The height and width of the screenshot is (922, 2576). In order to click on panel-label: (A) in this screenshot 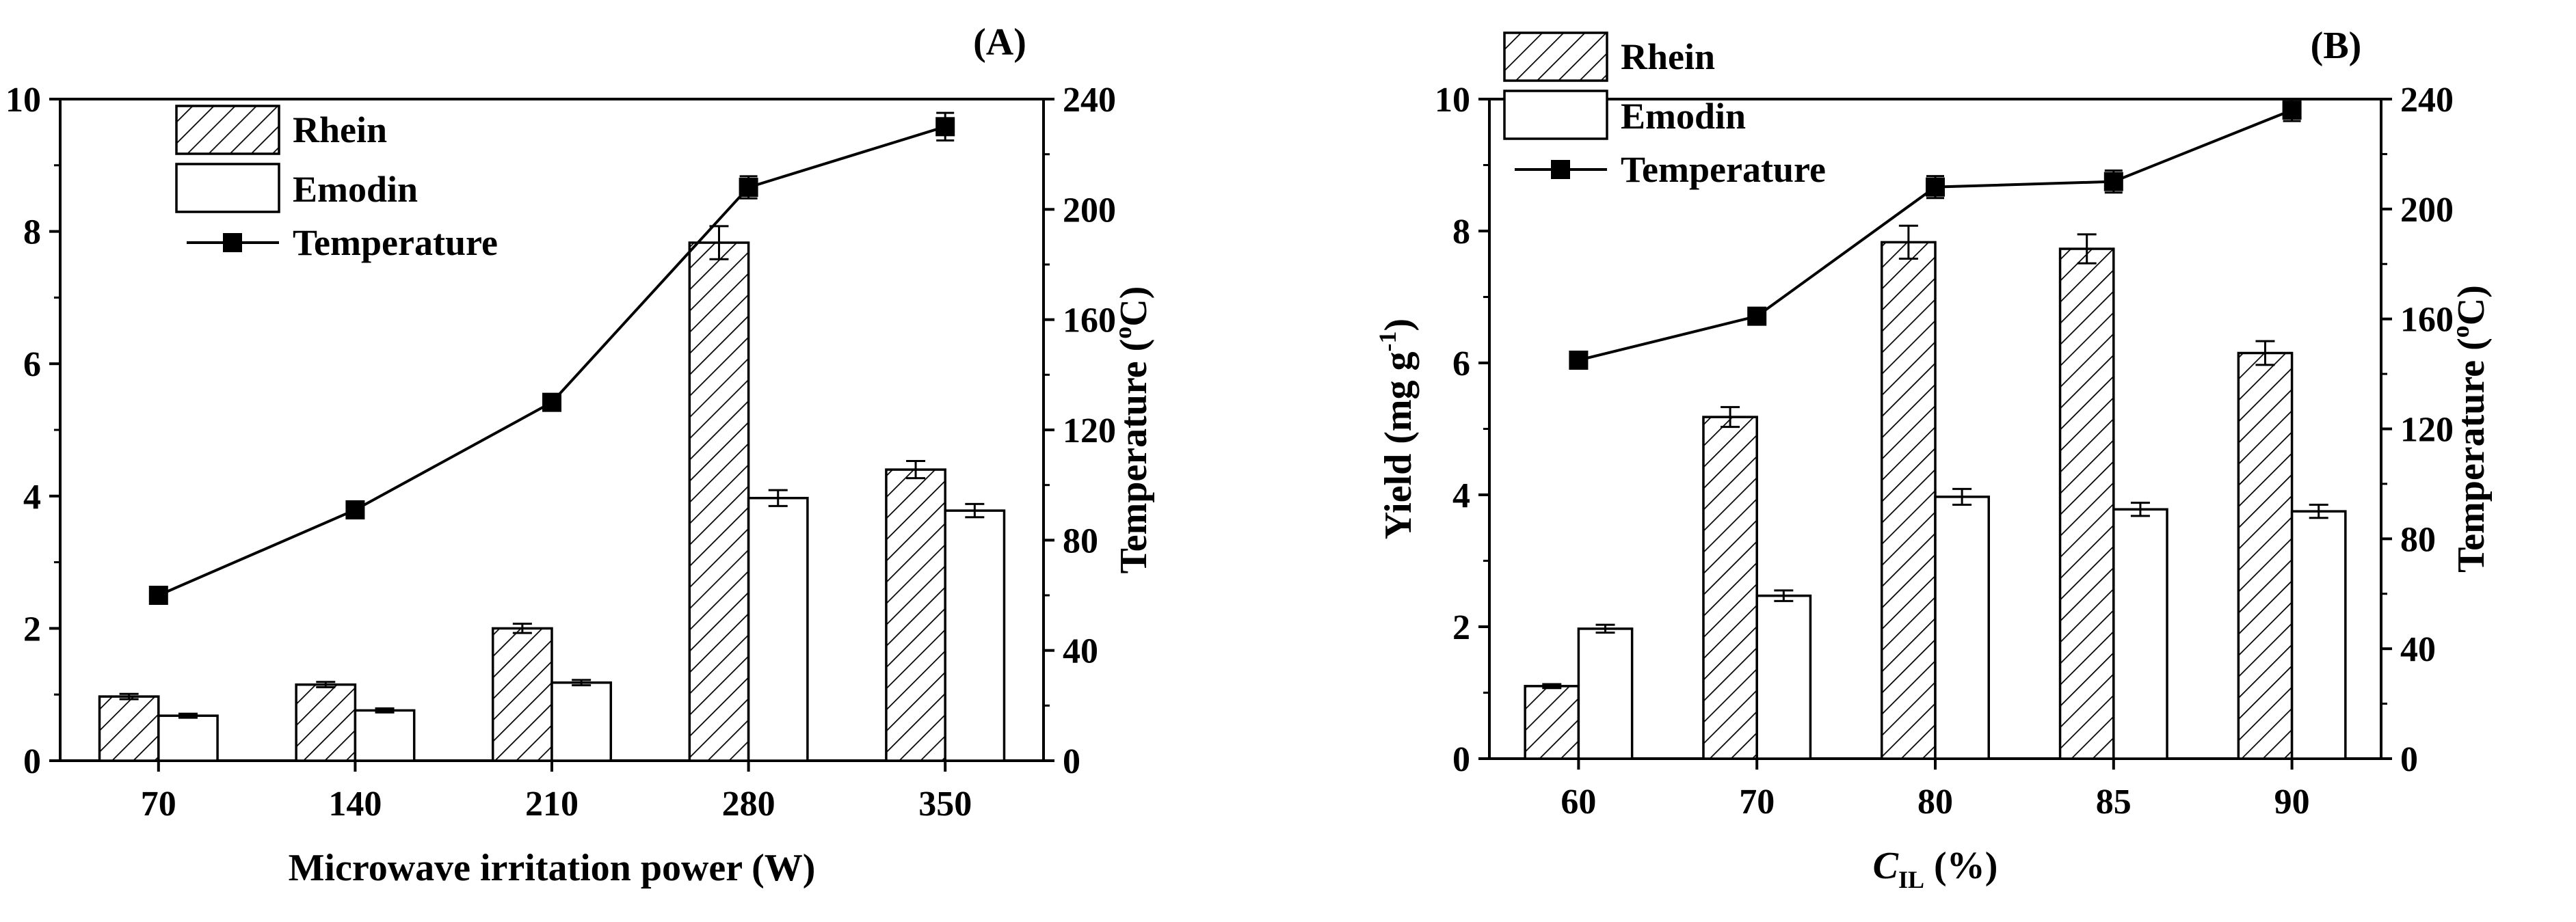, I will do `click(999, 42)`.